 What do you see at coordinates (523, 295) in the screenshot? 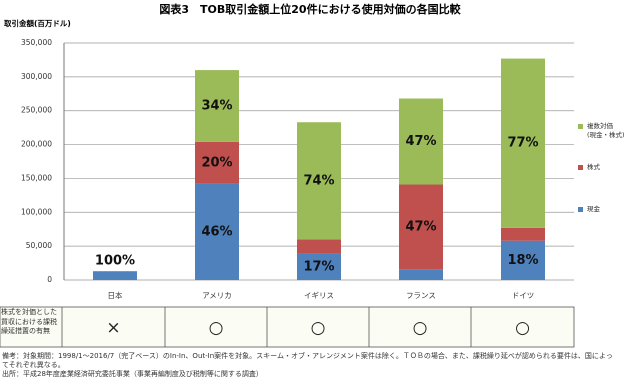
I see `x-tick-label: ドイツ` at bounding box center [523, 295].